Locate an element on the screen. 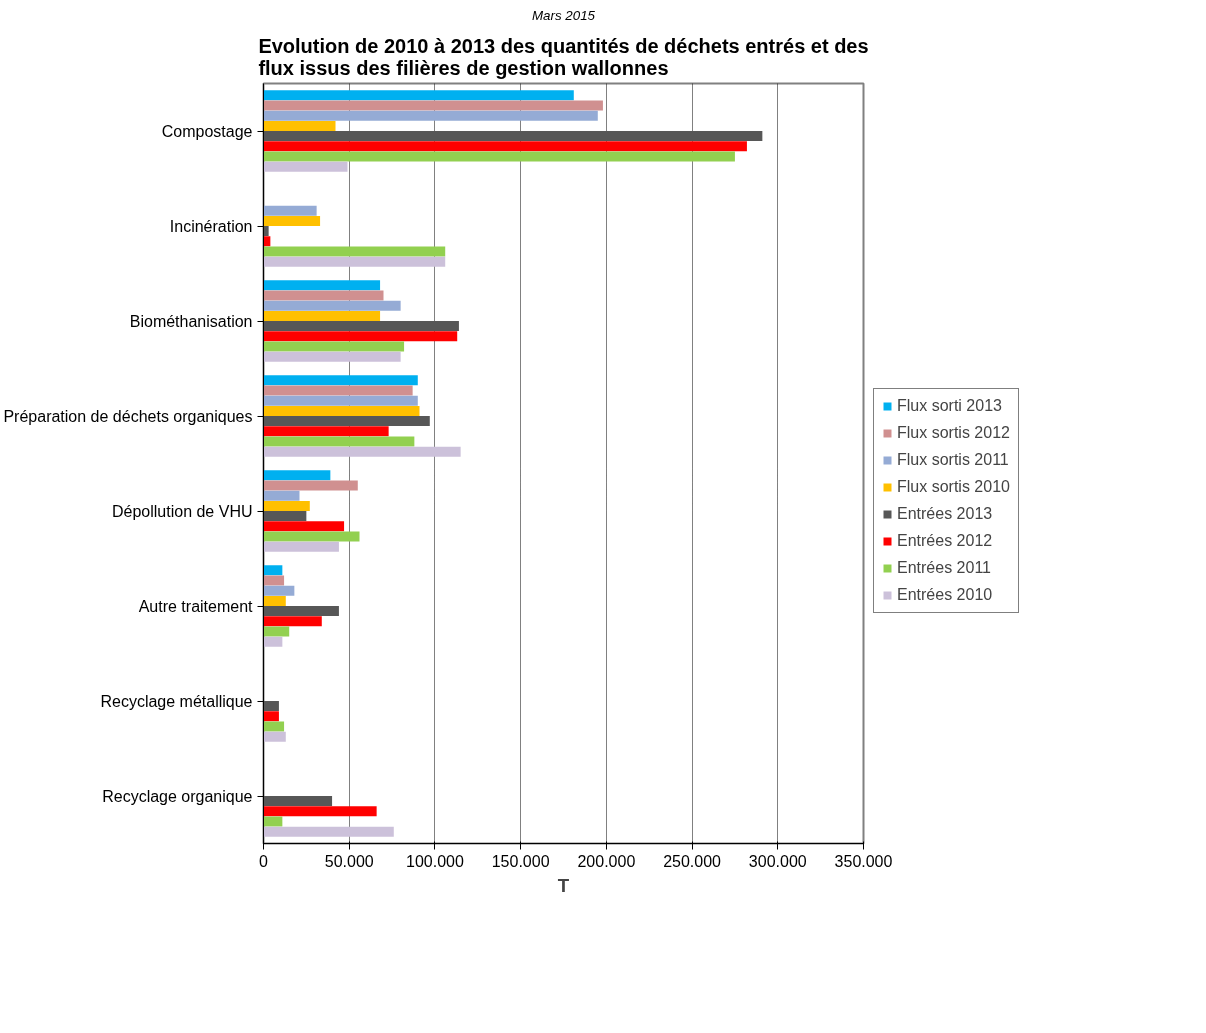 The width and height of the screenshot is (1206, 1033). y-tick-label: Dépollution de VHU is located at coordinates (182, 511).